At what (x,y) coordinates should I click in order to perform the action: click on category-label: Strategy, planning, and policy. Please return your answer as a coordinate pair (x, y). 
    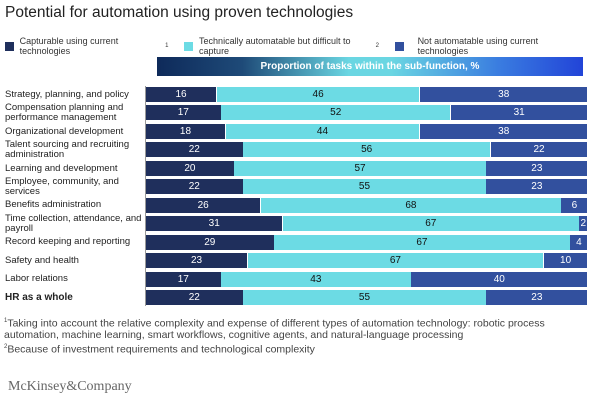
    Looking at the image, I should click on (67, 94).